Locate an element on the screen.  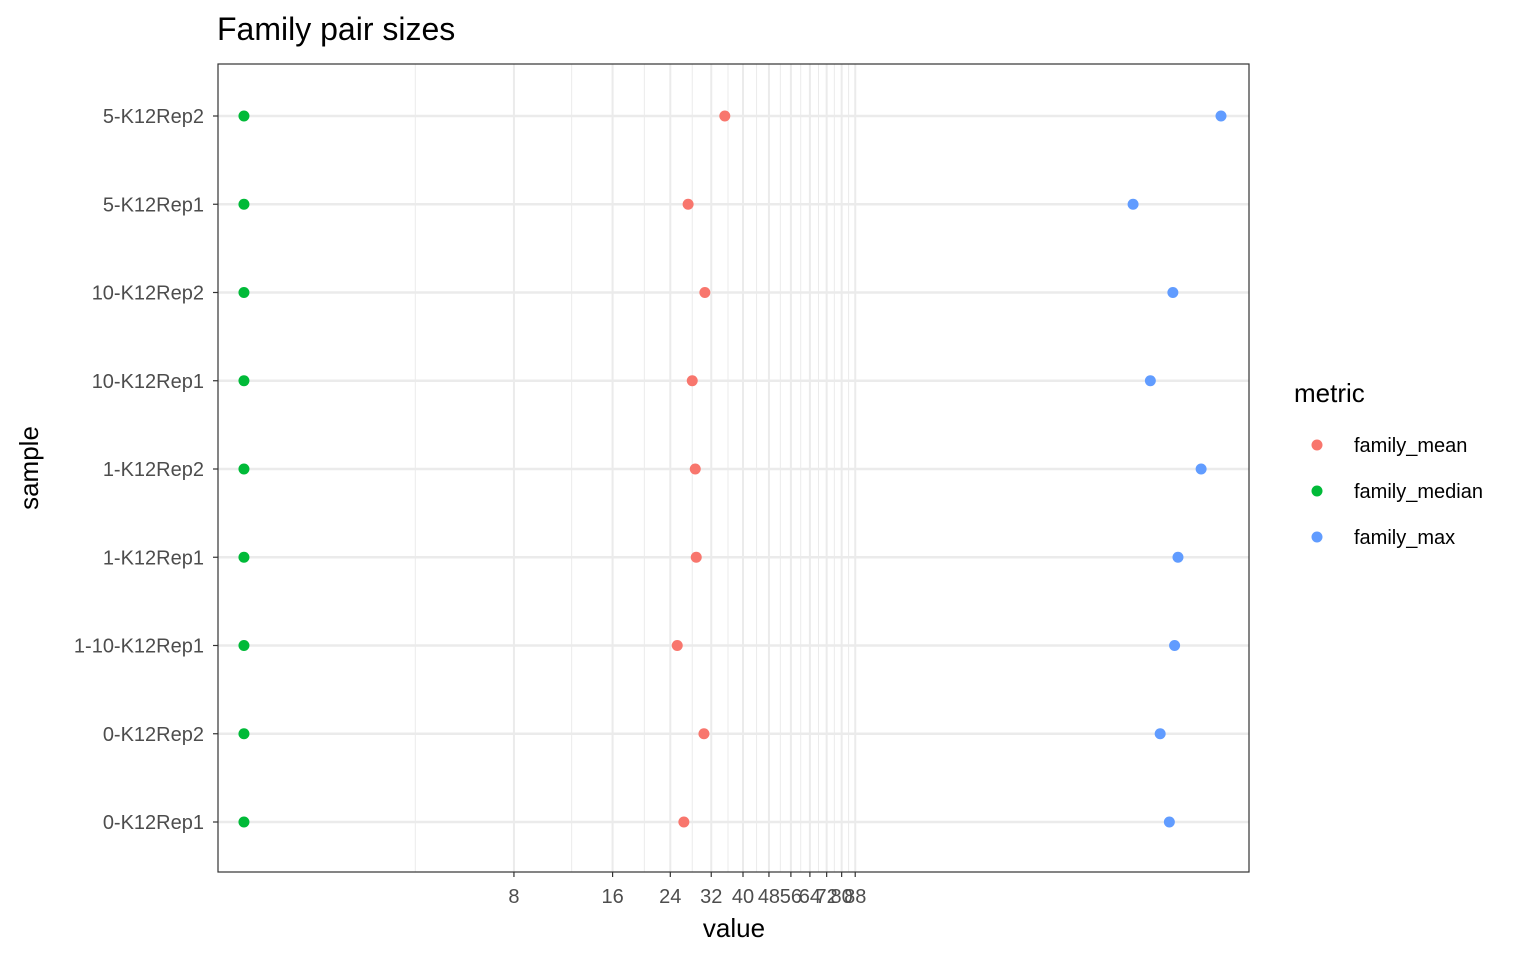
y-tick-label: 1-K12Rep2 is located at coordinates (153, 470).